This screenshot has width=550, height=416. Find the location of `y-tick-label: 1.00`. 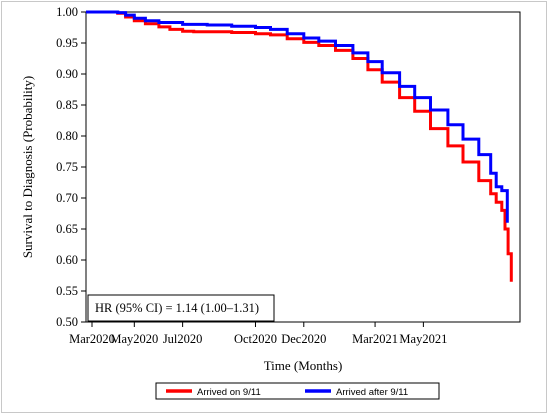

y-tick-label: 1.00 is located at coordinates (67, 12).